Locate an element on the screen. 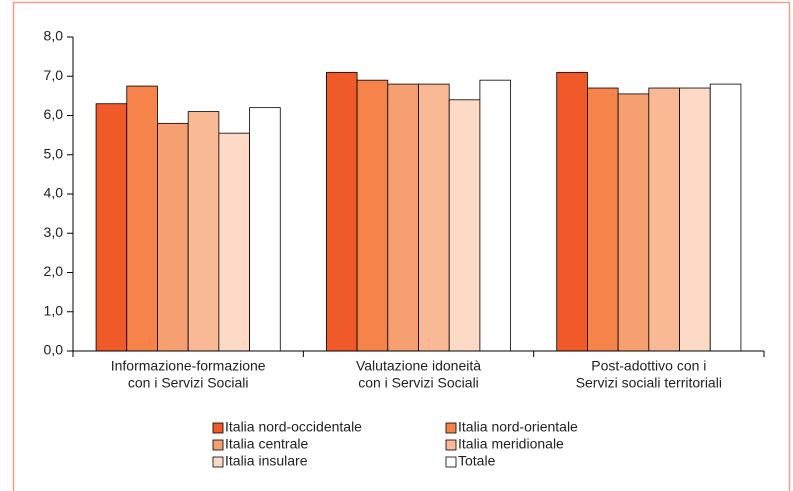 The image size is (793, 491). legend-label: Totale is located at coordinates (477, 461).